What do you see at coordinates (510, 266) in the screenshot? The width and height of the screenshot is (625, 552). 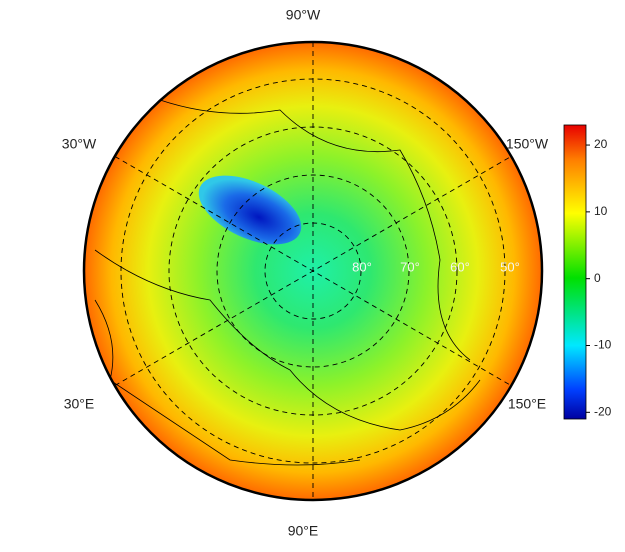 I see `lat-label: 50°` at bounding box center [510, 266].